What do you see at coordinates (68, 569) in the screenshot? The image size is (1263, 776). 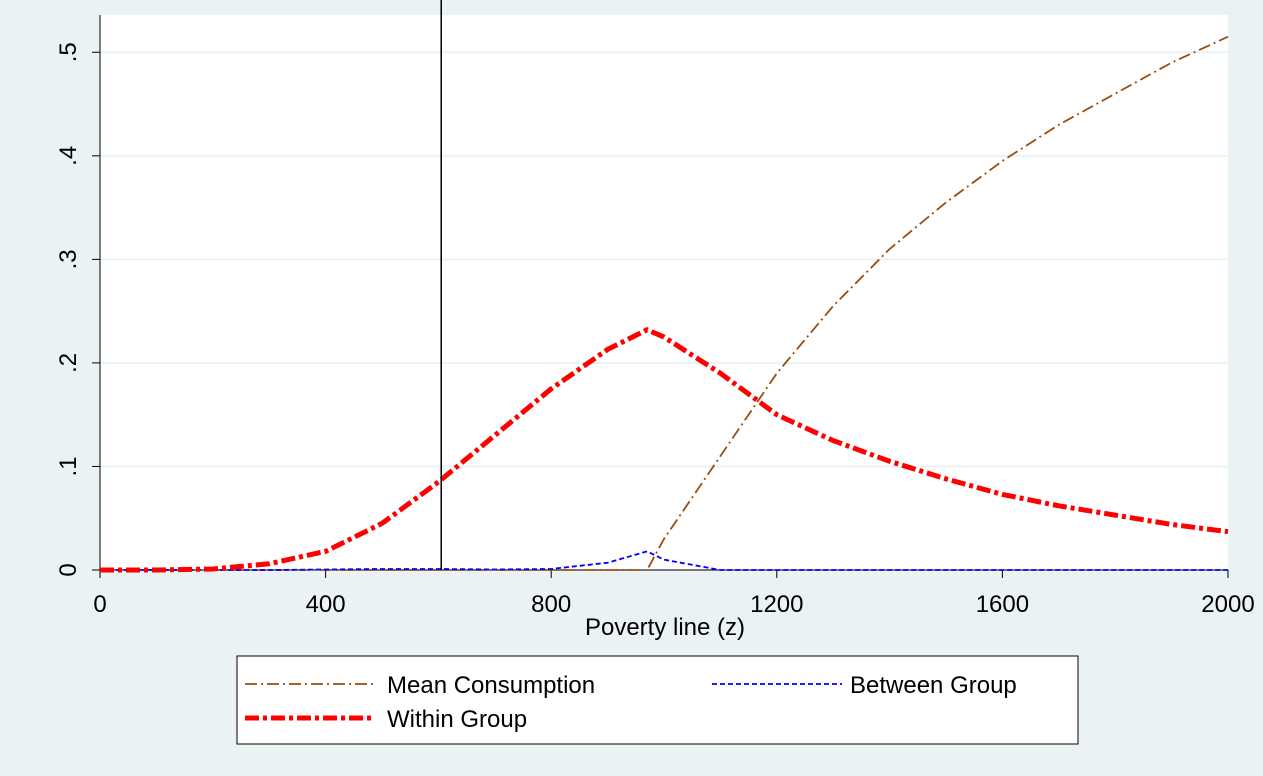 I see `y-tick-label: 0` at bounding box center [68, 569].